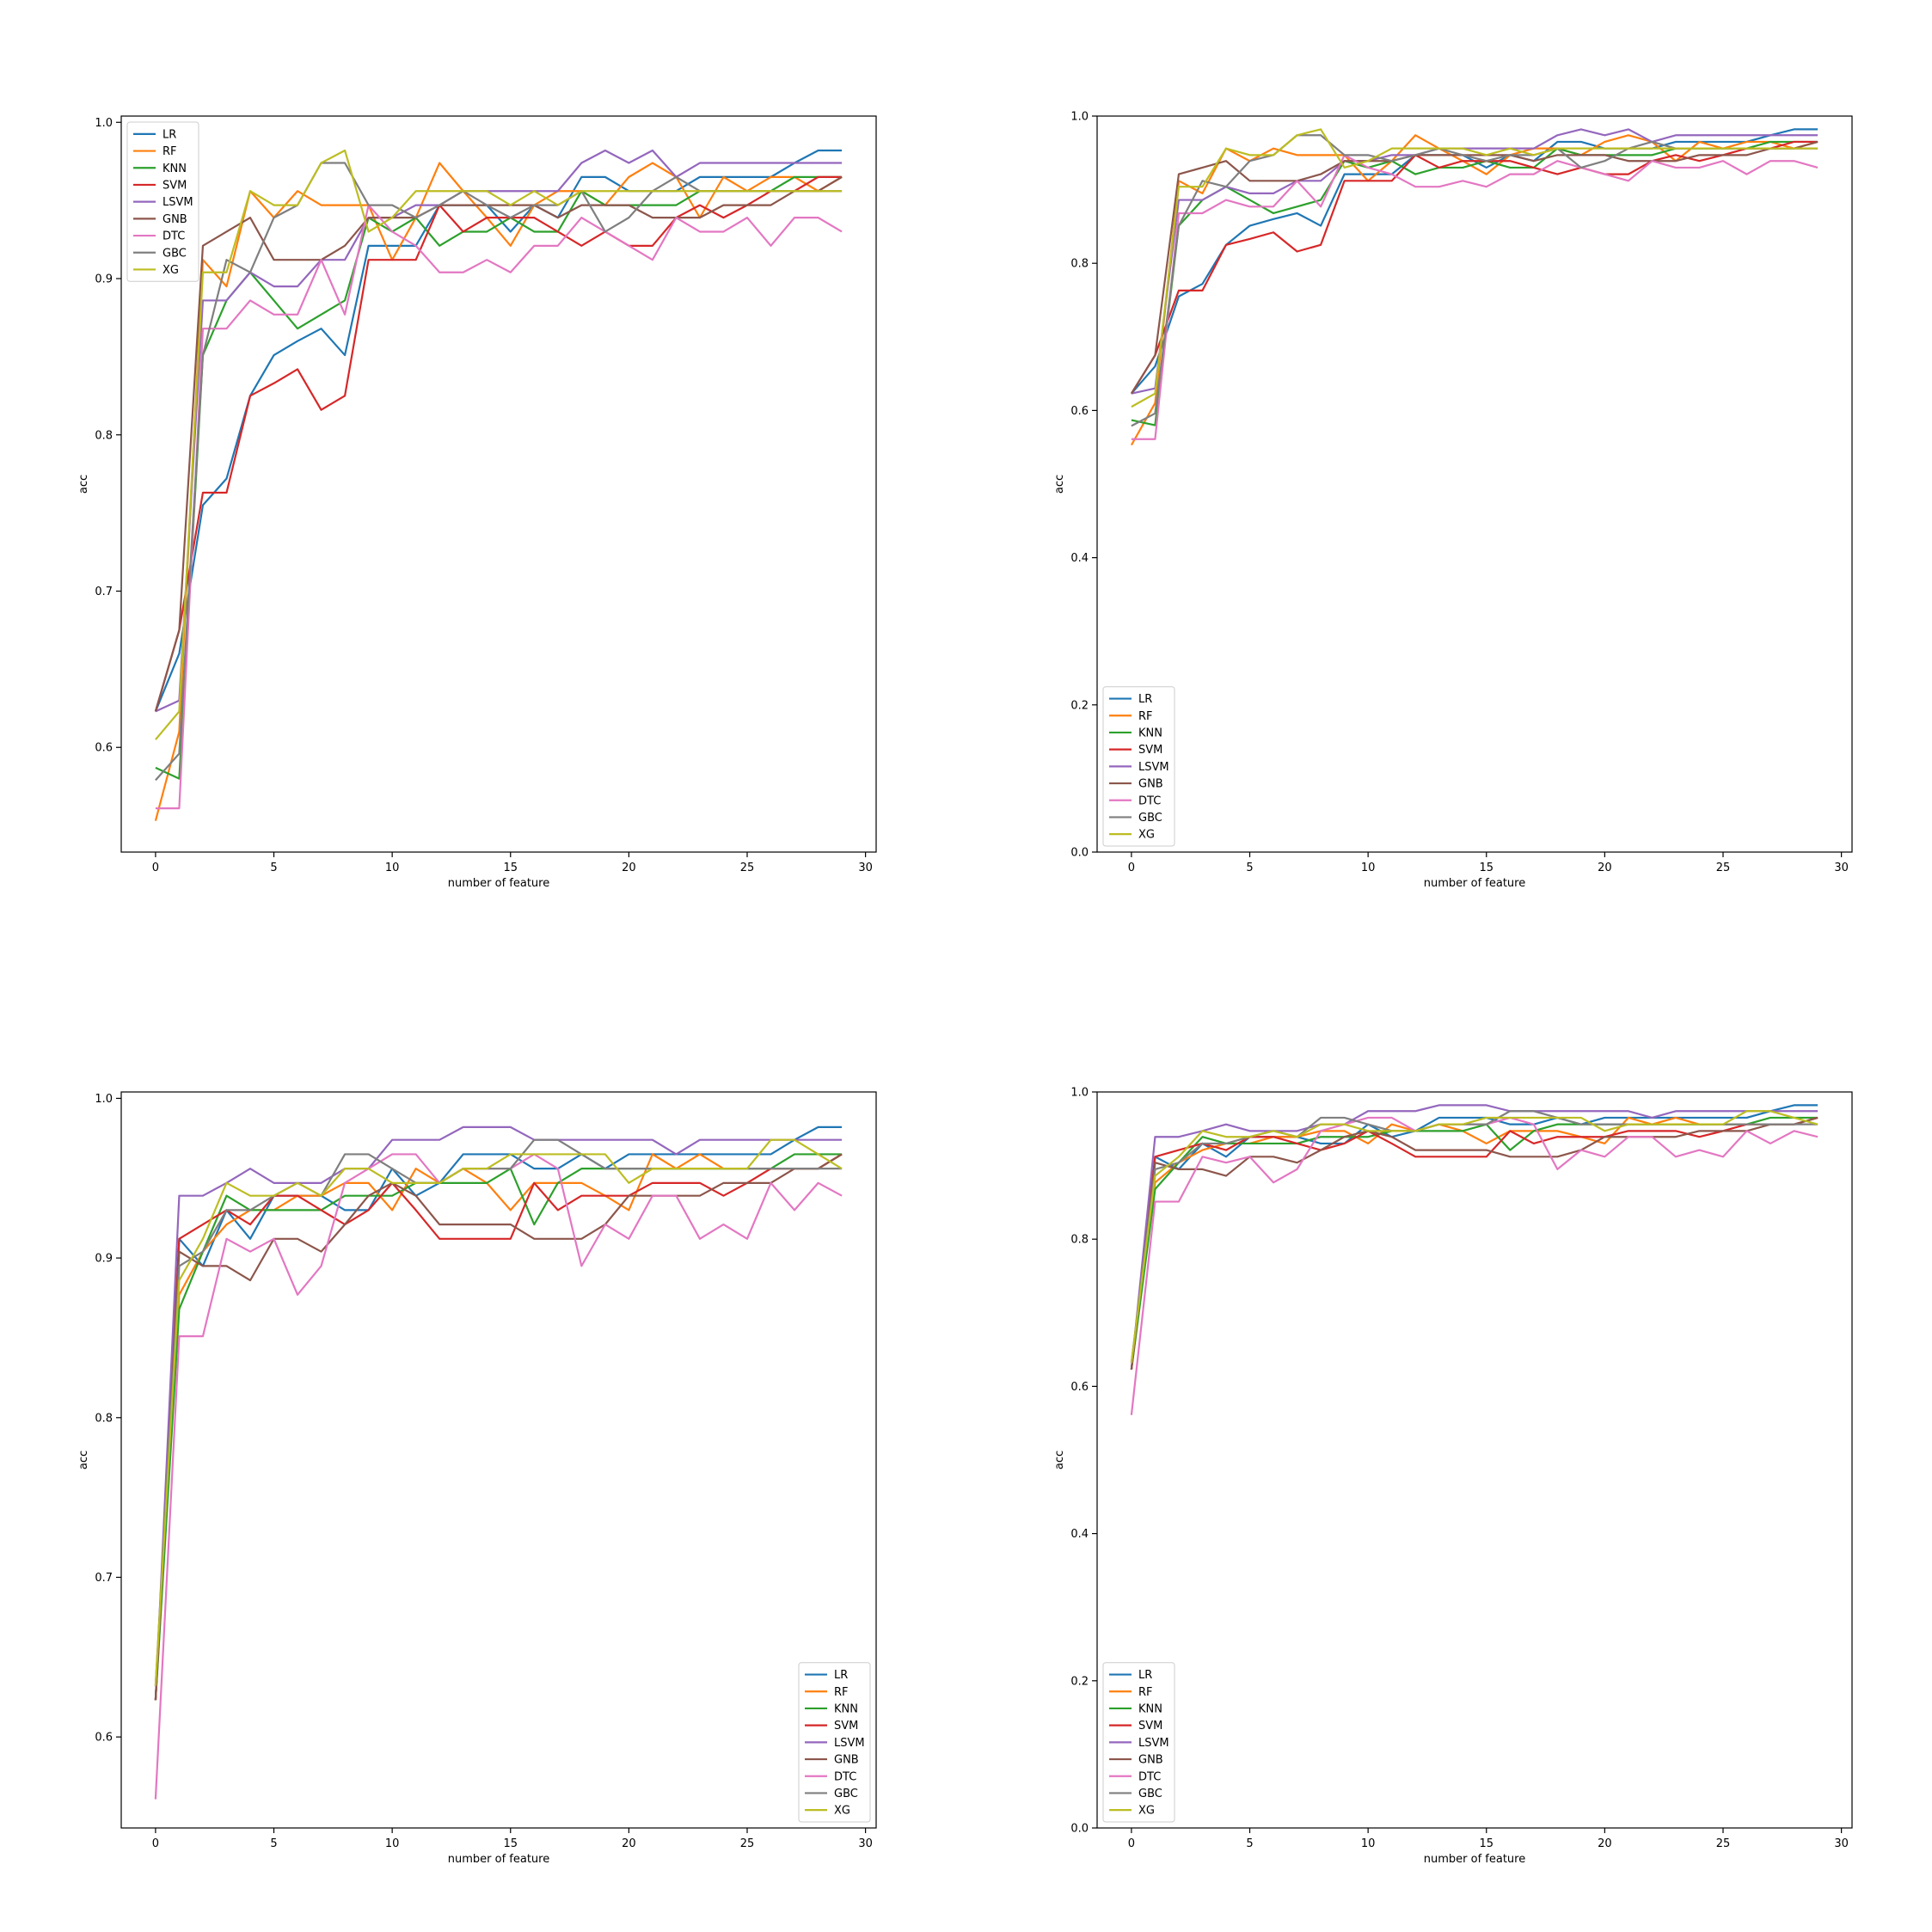 The image size is (1932, 1932). Describe the element at coordinates (1605, 868) in the screenshot. I see `x-tick-label: 20` at that location.